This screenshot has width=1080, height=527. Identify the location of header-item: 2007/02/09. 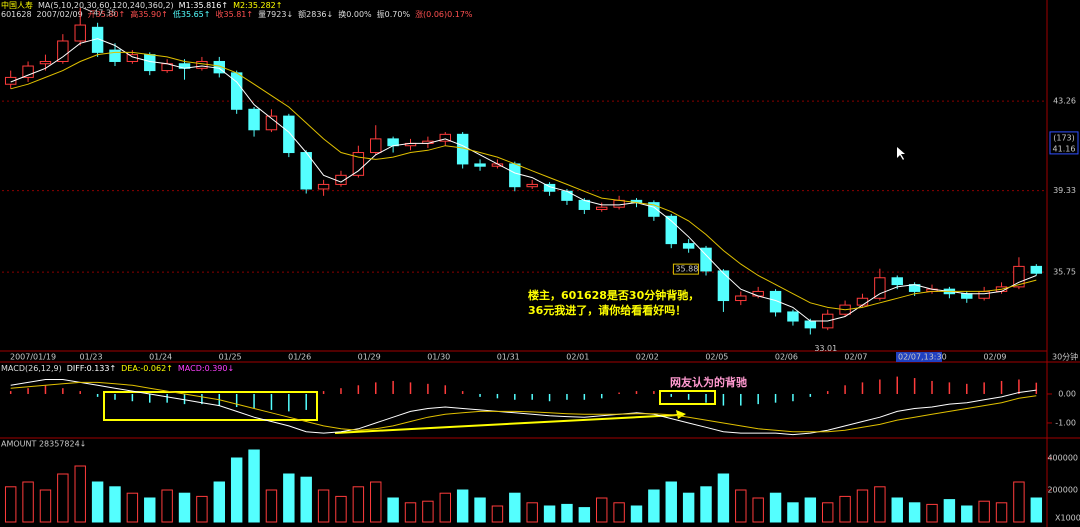
(60, 14).